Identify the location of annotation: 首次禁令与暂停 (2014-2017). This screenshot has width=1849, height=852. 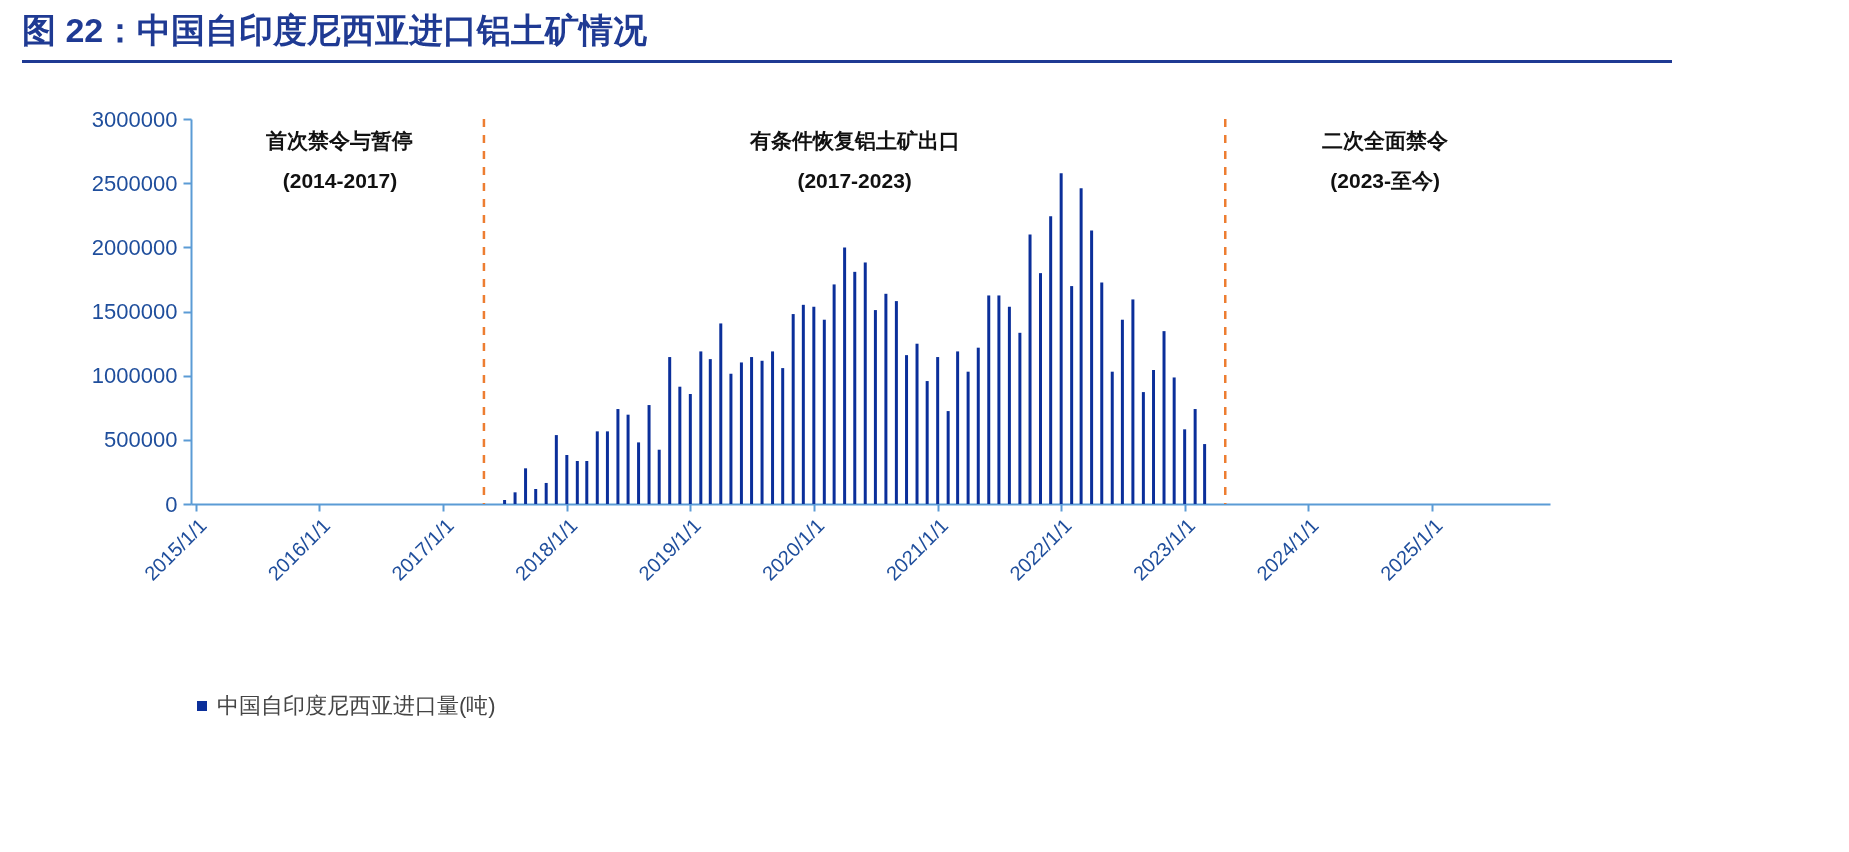
(339, 160).